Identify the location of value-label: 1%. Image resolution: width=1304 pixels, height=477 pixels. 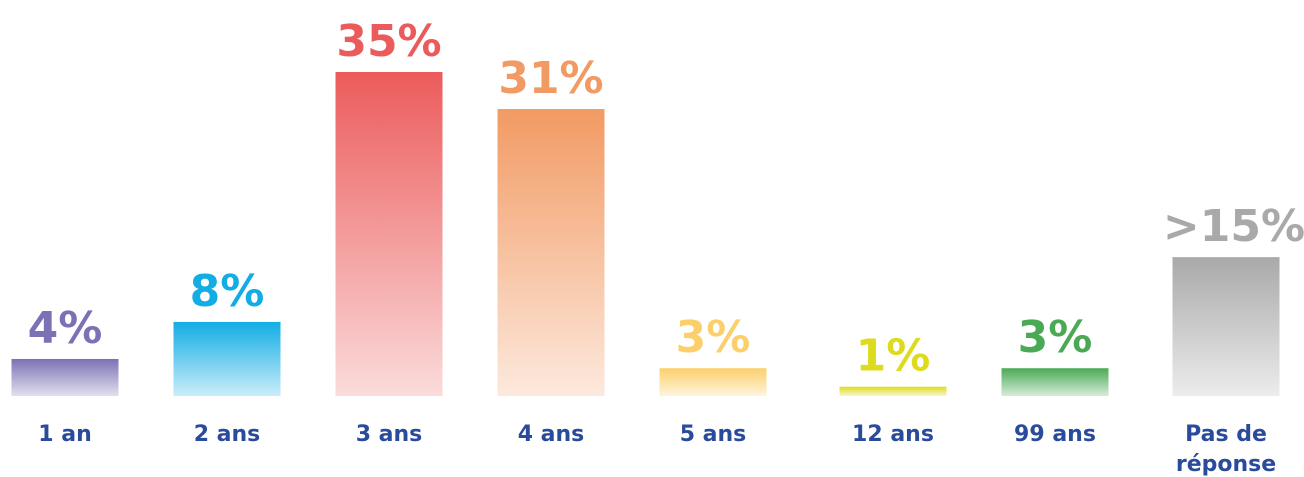
(893, 356).